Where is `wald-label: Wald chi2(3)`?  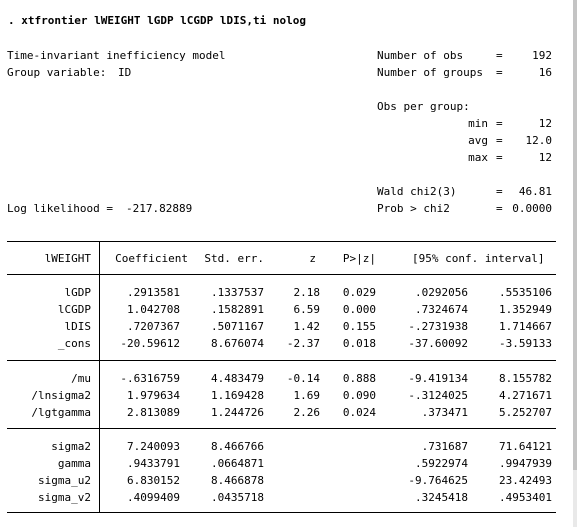
wald-label: Wald chi2(3) is located at coordinates (417, 191).